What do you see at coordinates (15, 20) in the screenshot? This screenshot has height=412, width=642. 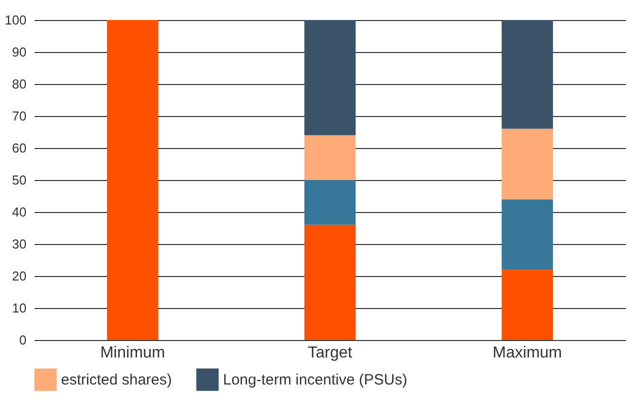 I see `y-tick-label: 100` at bounding box center [15, 20].